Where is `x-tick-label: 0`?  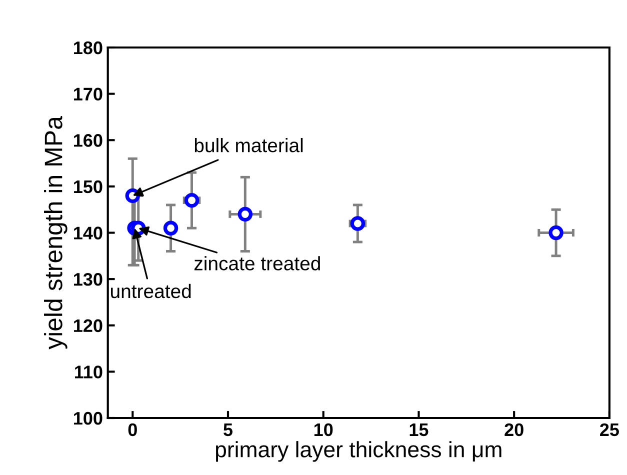 x-tick-label: 0 is located at coordinates (132, 429).